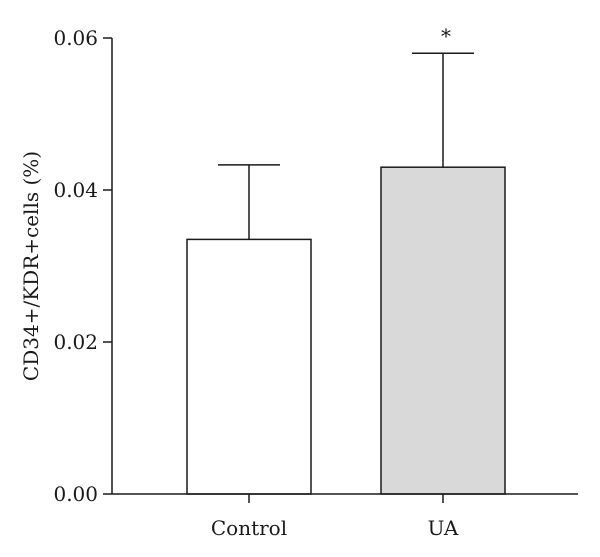 The height and width of the screenshot is (557, 600). Describe the element at coordinates (249, 366) in the screenshot. I see `bar-control` at that location.